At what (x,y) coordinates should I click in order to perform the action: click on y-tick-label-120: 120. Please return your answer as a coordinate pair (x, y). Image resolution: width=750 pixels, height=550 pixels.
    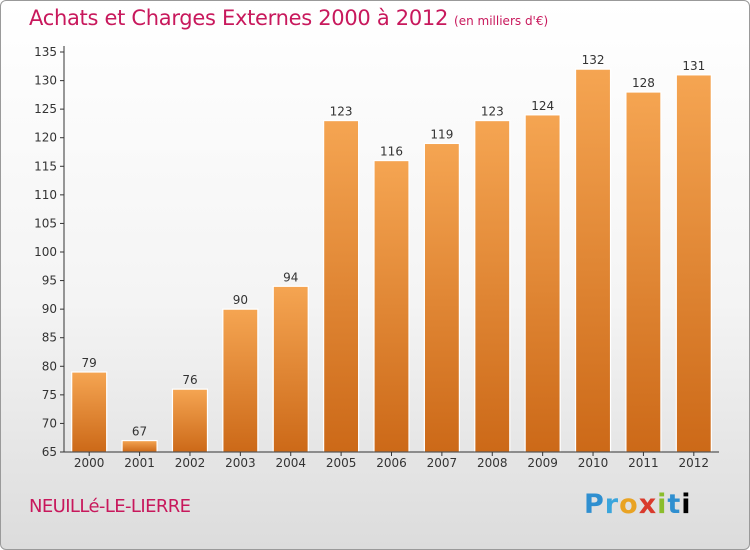
    Looking at the image, I should click on (45, 138).